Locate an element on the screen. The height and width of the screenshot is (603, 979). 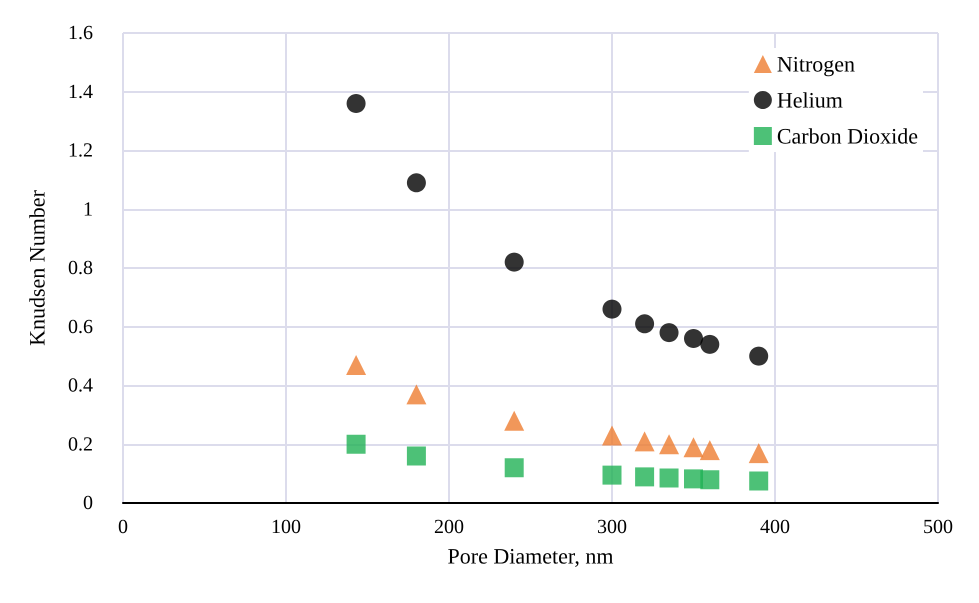
y-tick-label: 0 is located at coordinates (88, 503).